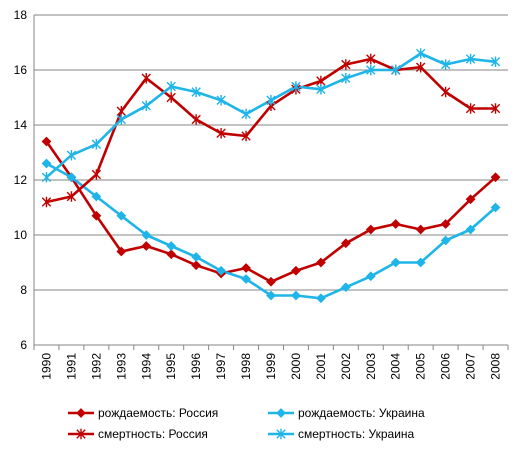 The width and height of the screenshot is (521, 458). What do you see at coordinates (396, 366) in the screenshot?
I see `x-tick-label: 2004` at bounding box center [396, 366].